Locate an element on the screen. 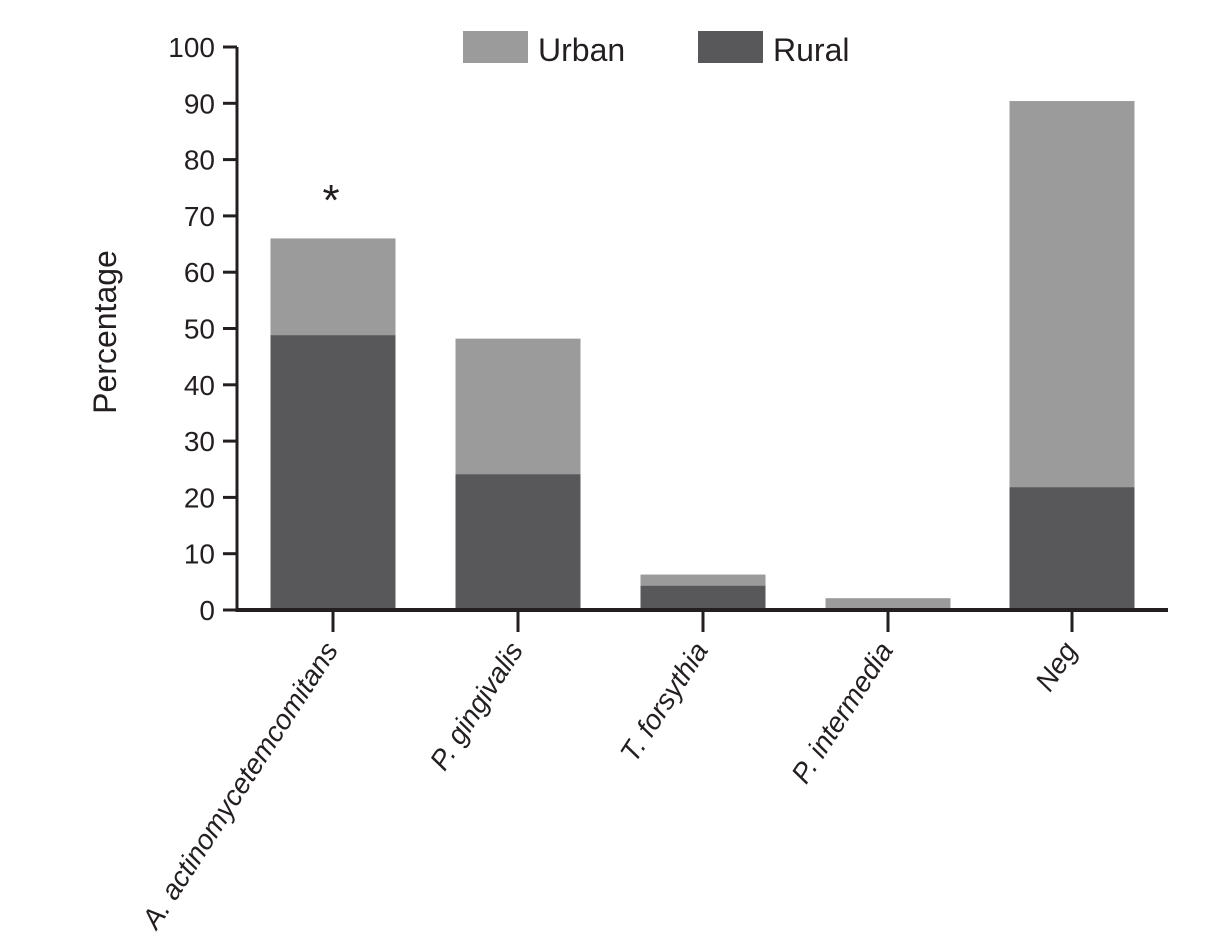  x-tick-label: T. forsythia is located at coordinates (664, 701).